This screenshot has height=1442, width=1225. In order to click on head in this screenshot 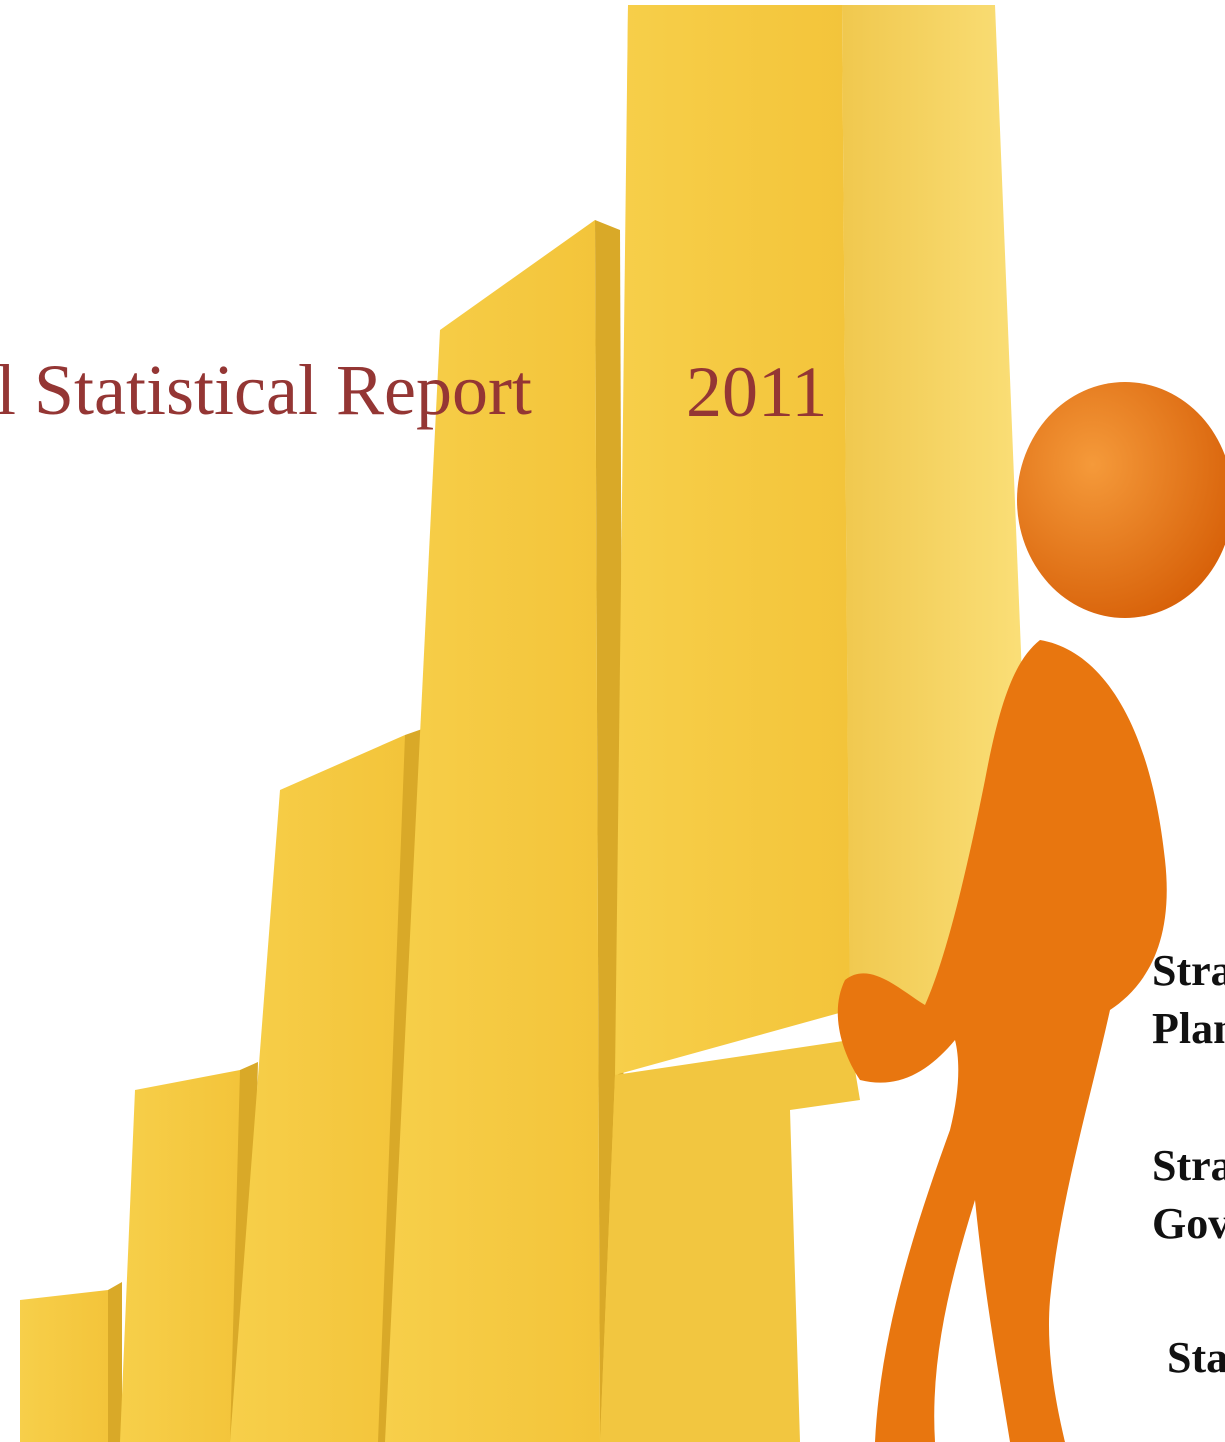, I will do `click(1121, 500)`.